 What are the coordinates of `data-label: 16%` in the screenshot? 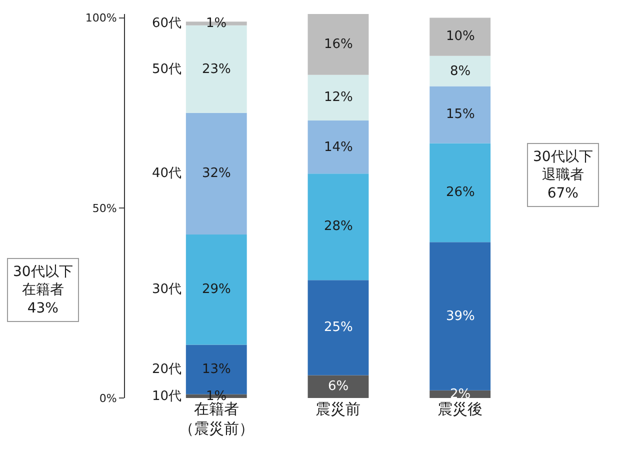 It's located at (338, 44).